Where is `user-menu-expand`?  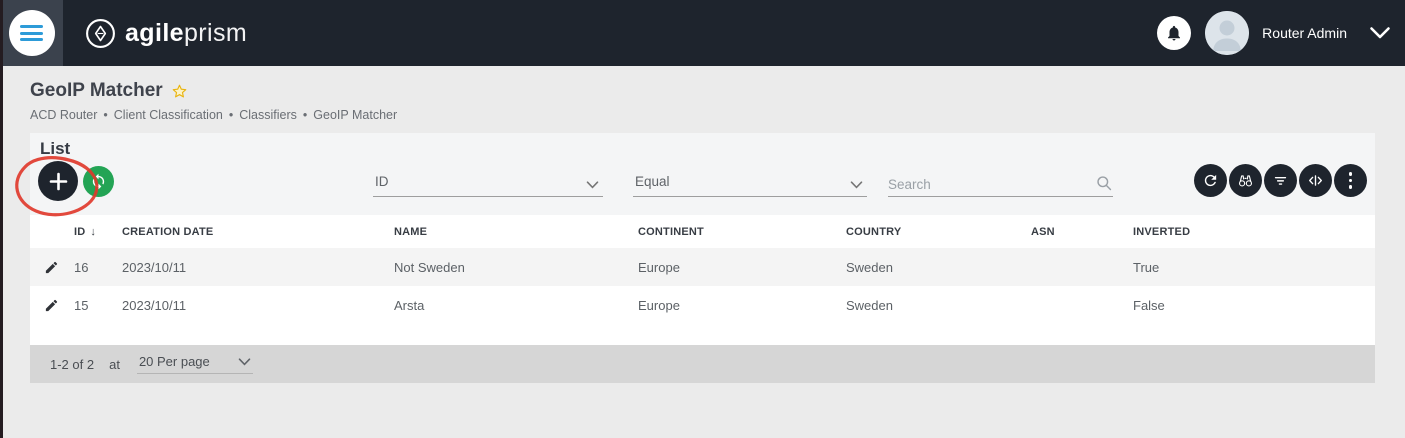
user-menu-expand is located at coordinates (1380, 33).